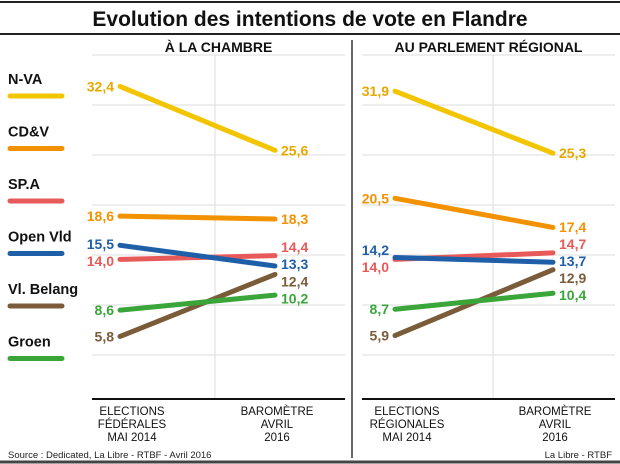  Describe the element at coordinates (375, 198) in the screenshot. I see `data-label: 20,5` at that location.